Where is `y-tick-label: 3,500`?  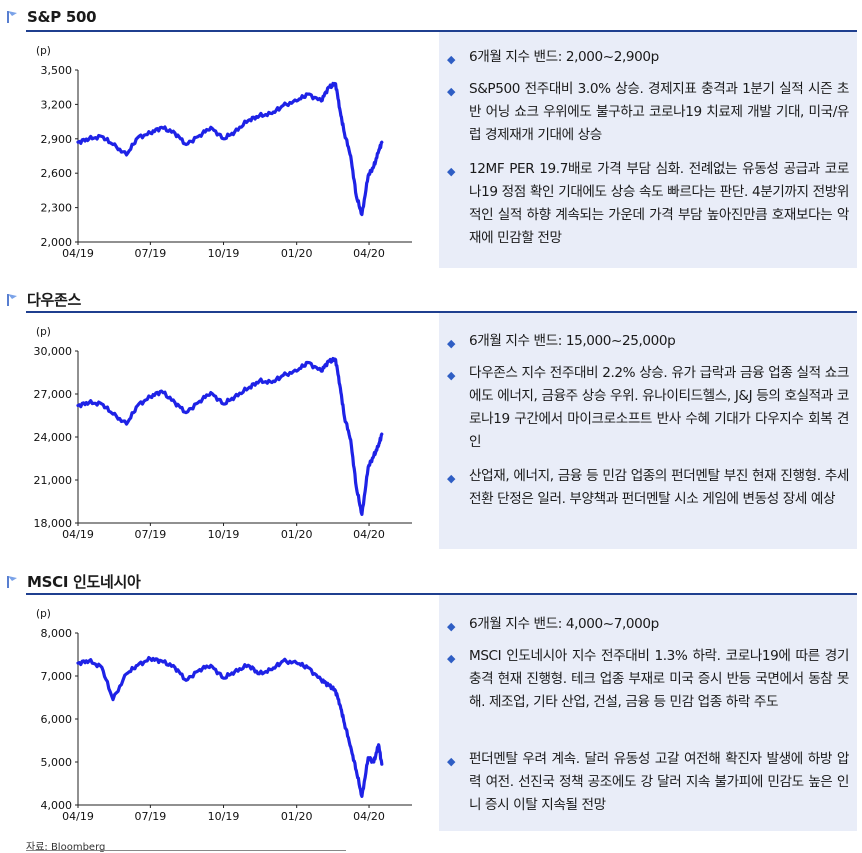 y-tick-label: 3,500 is located at coordinates (57, 70).